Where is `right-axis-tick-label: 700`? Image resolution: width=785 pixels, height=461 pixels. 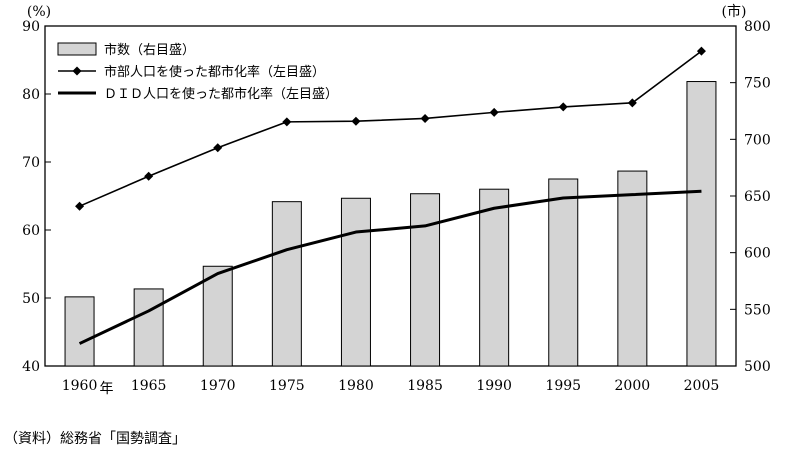 right-axis-tick-label: 700 is located at coordinates (757, 140).